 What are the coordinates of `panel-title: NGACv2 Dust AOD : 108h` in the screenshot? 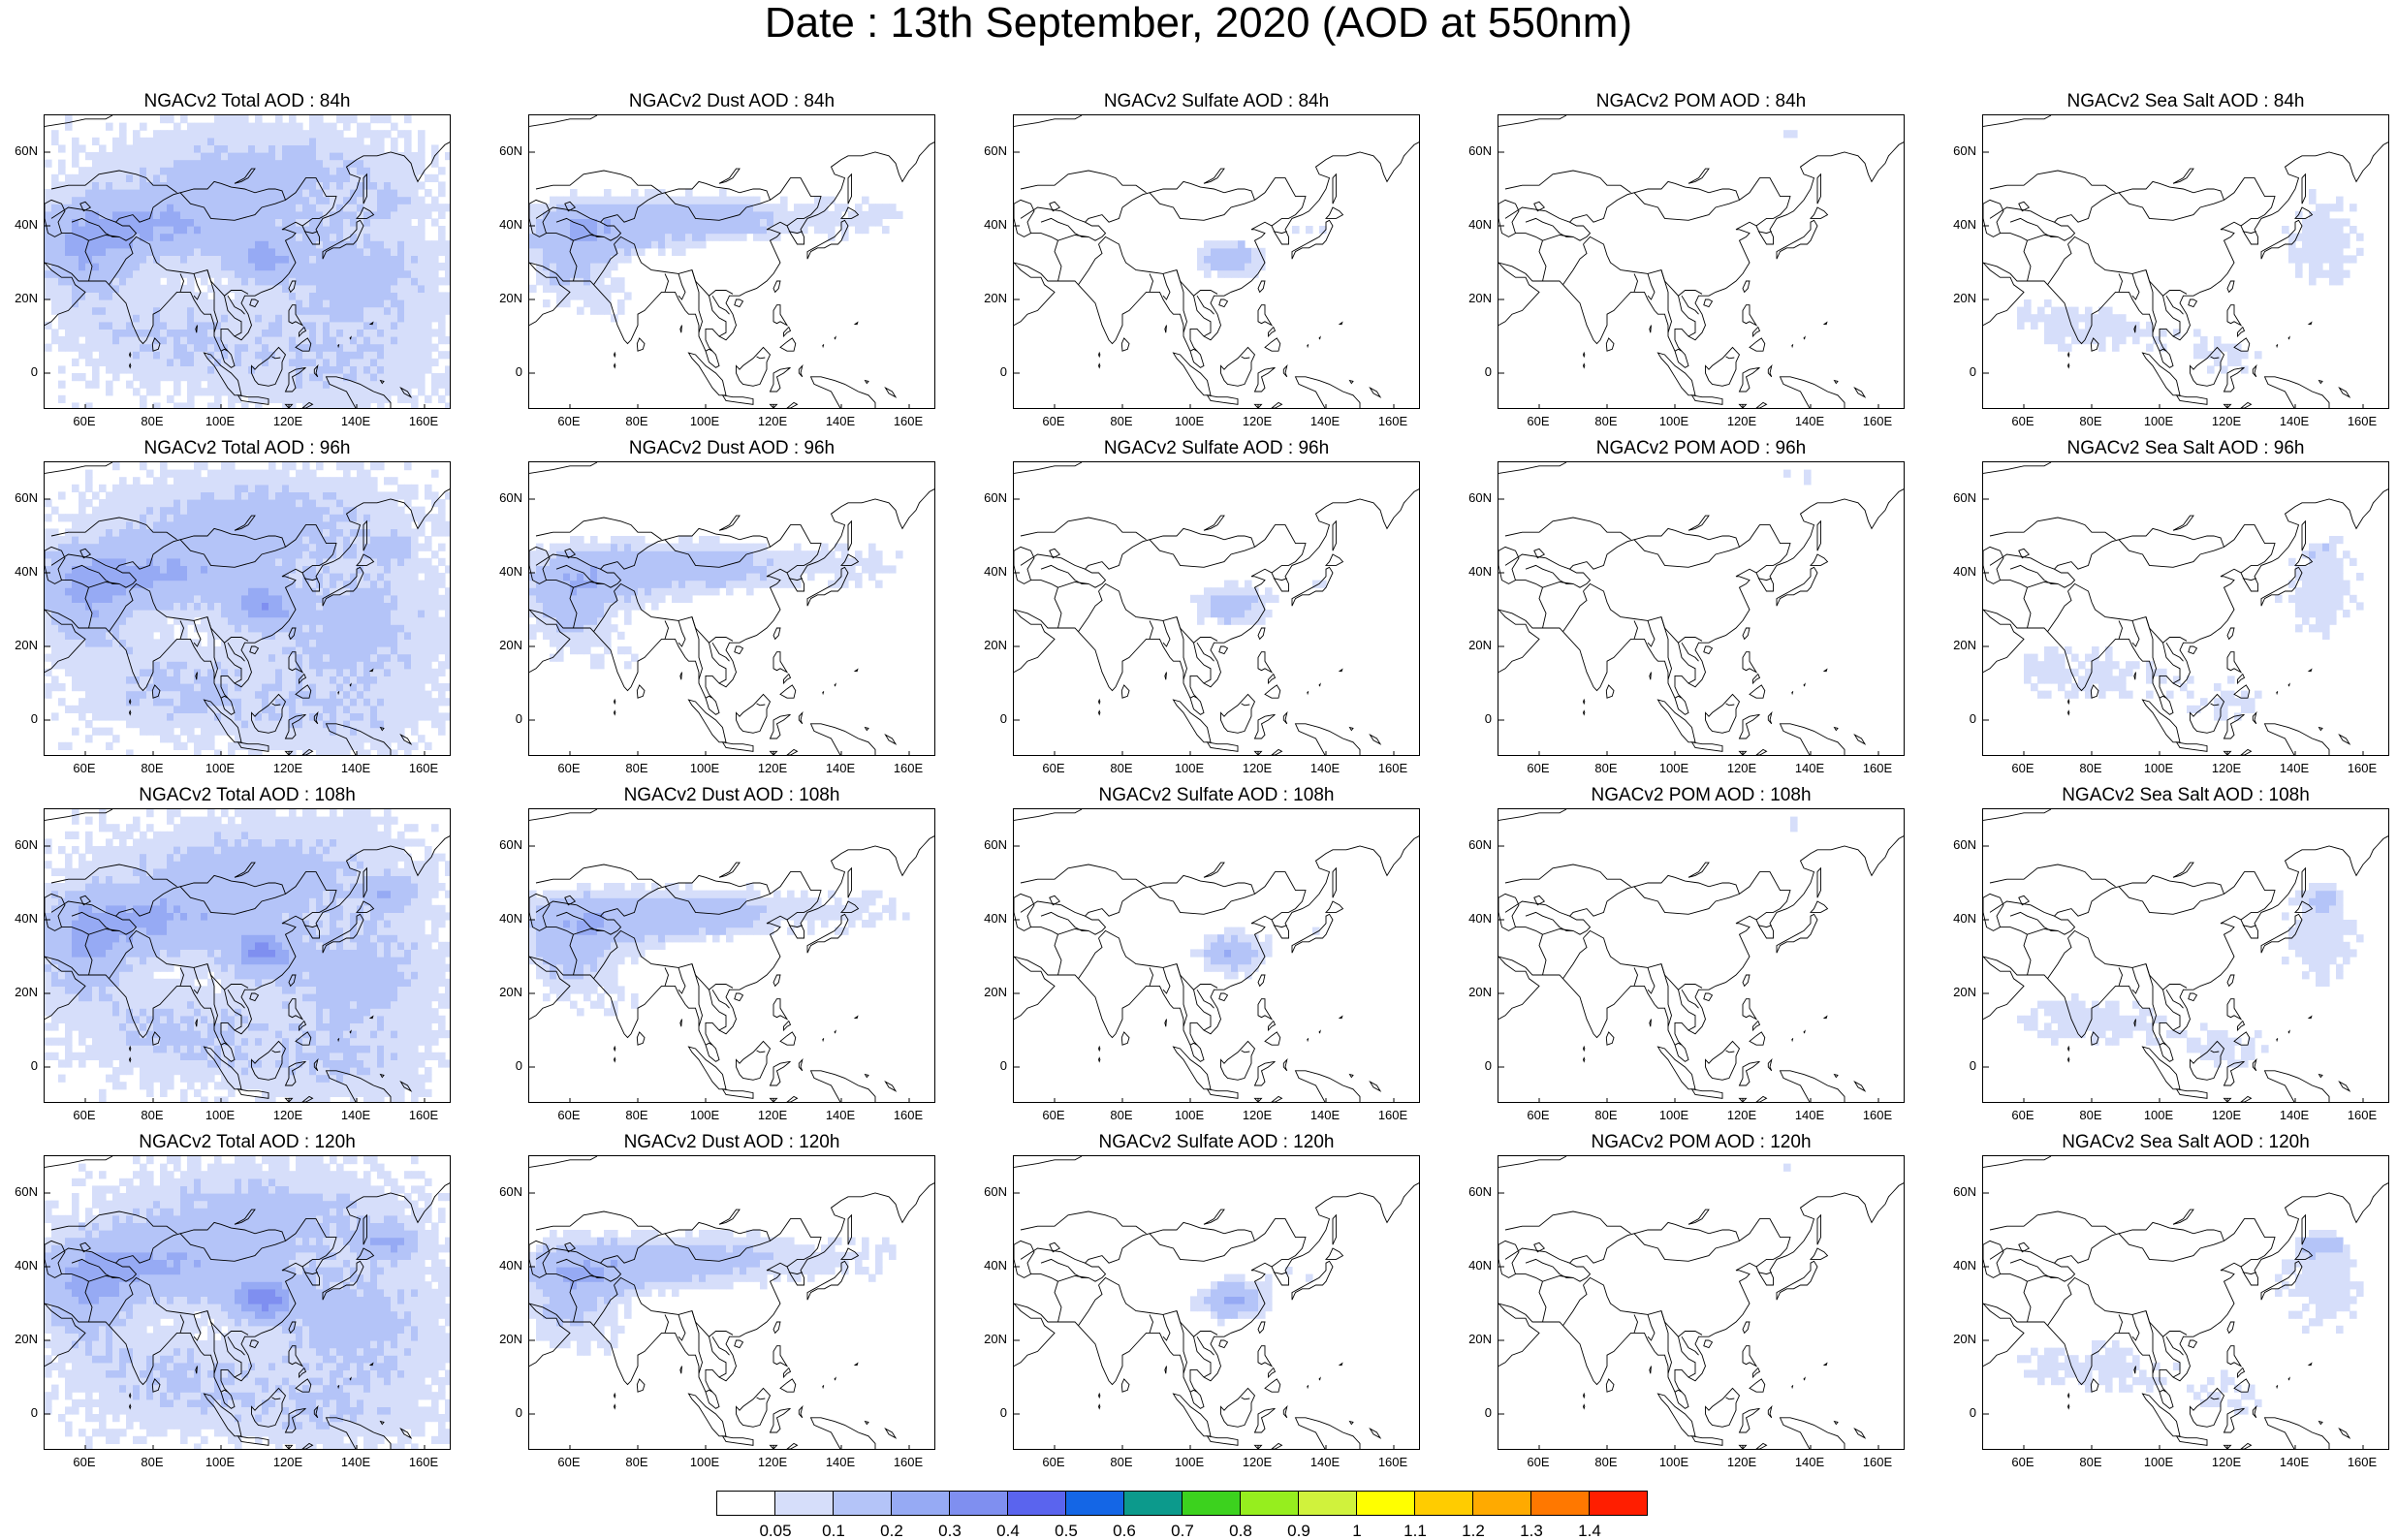 It's located at (731, 795).